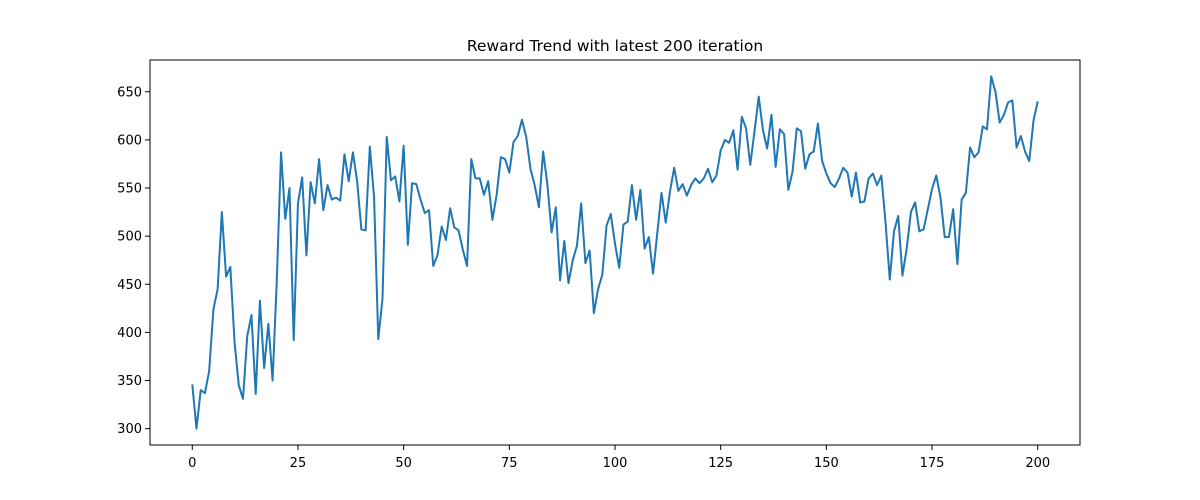 This screenshot has height=500, width=1200. Describe the element at coordinates (509, 463) in the screenshot. I see `x-tick-label: 75` at that location.